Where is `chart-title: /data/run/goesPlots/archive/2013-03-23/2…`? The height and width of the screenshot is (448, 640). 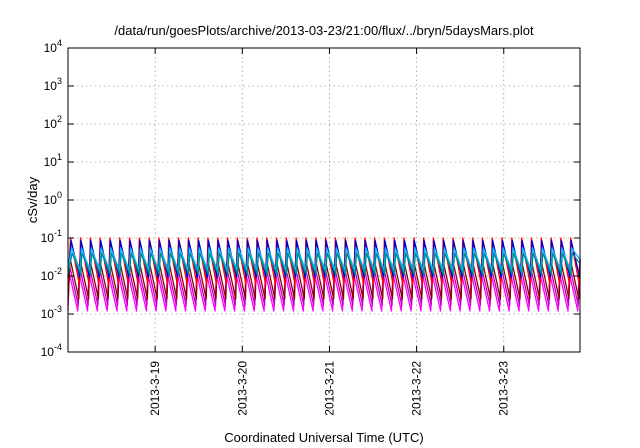 chart-title: /data/run/goesPlots/archive/2013-03-23/2… is located at coordinates (324, 30).